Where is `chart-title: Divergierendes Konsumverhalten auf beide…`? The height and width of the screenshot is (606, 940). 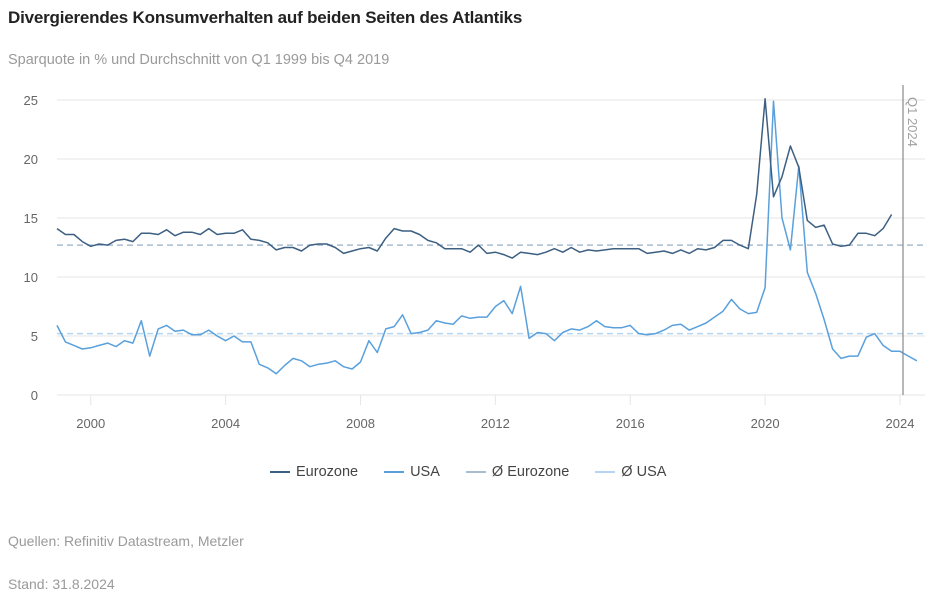 chart-title: Divergierendes Konsumverhalten auf beide… is located at coordinates (265, 17).